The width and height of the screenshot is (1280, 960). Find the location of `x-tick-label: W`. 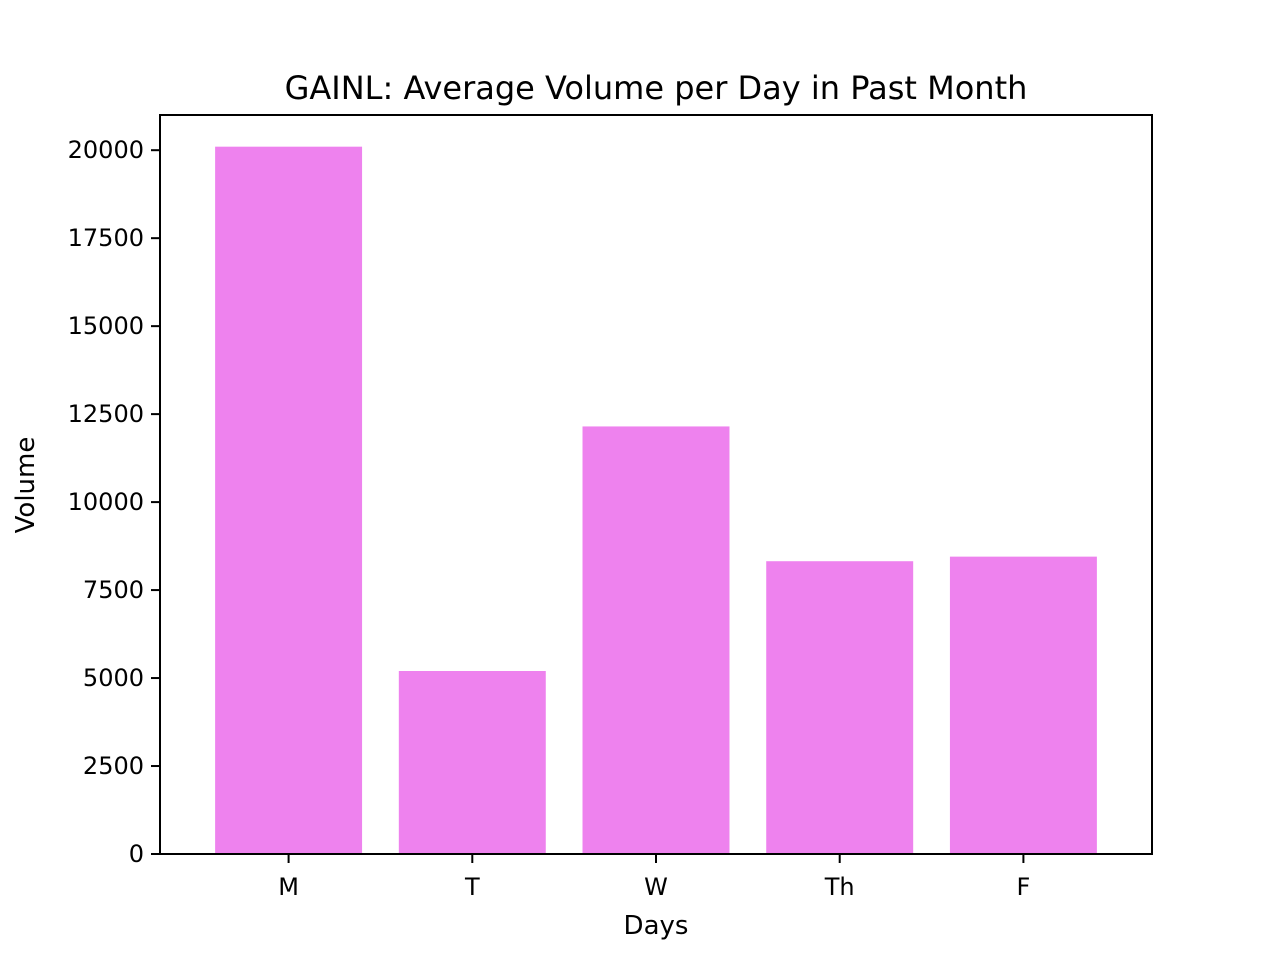

x-tick-label: W is located at coordinates (656, 887).